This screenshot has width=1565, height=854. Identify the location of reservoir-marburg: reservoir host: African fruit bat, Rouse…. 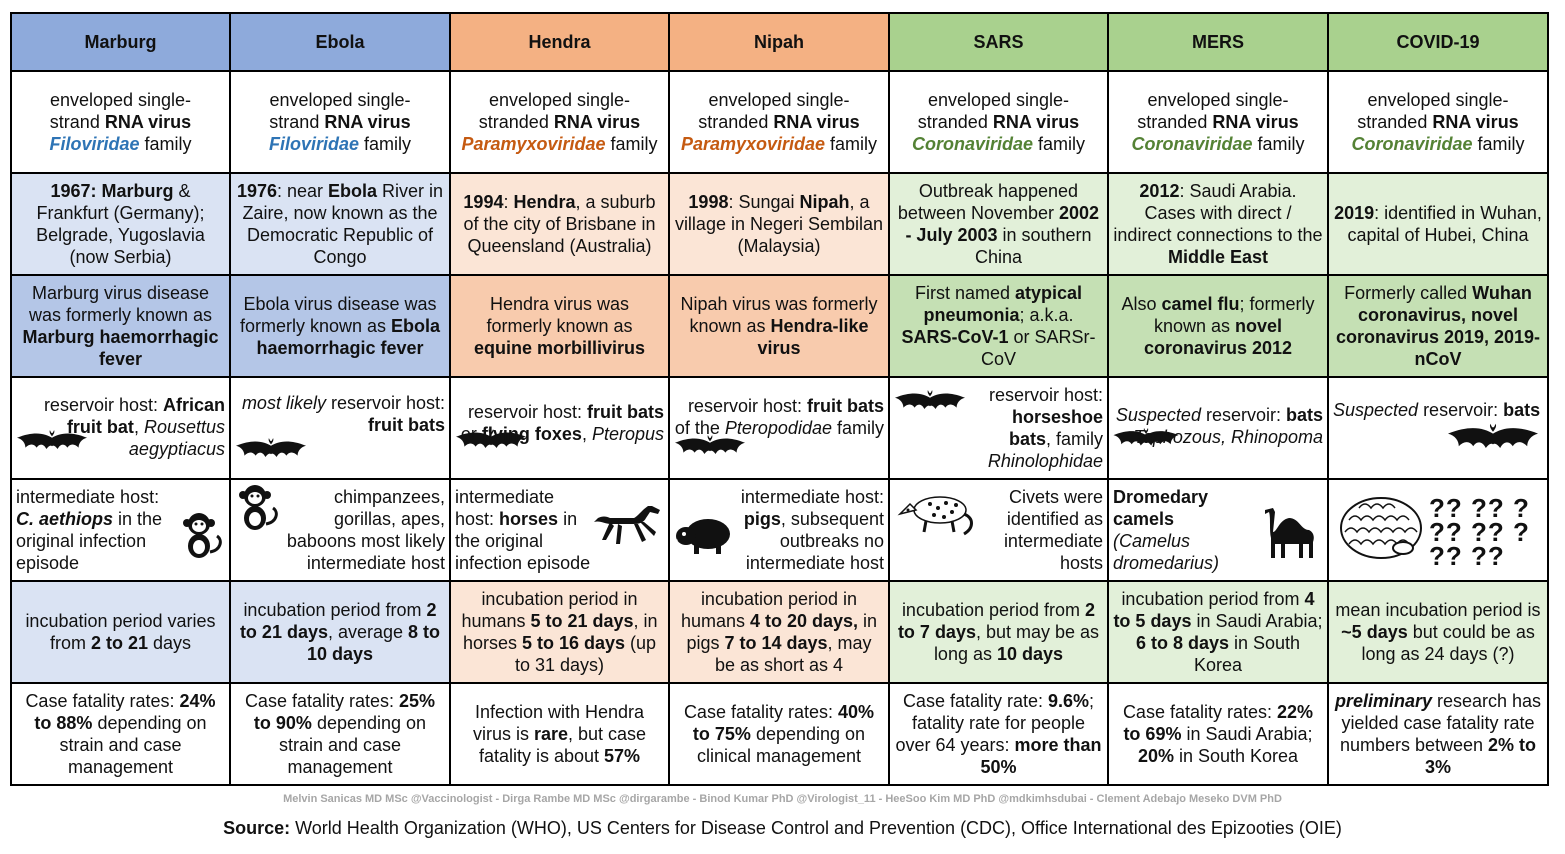
(120, 428).